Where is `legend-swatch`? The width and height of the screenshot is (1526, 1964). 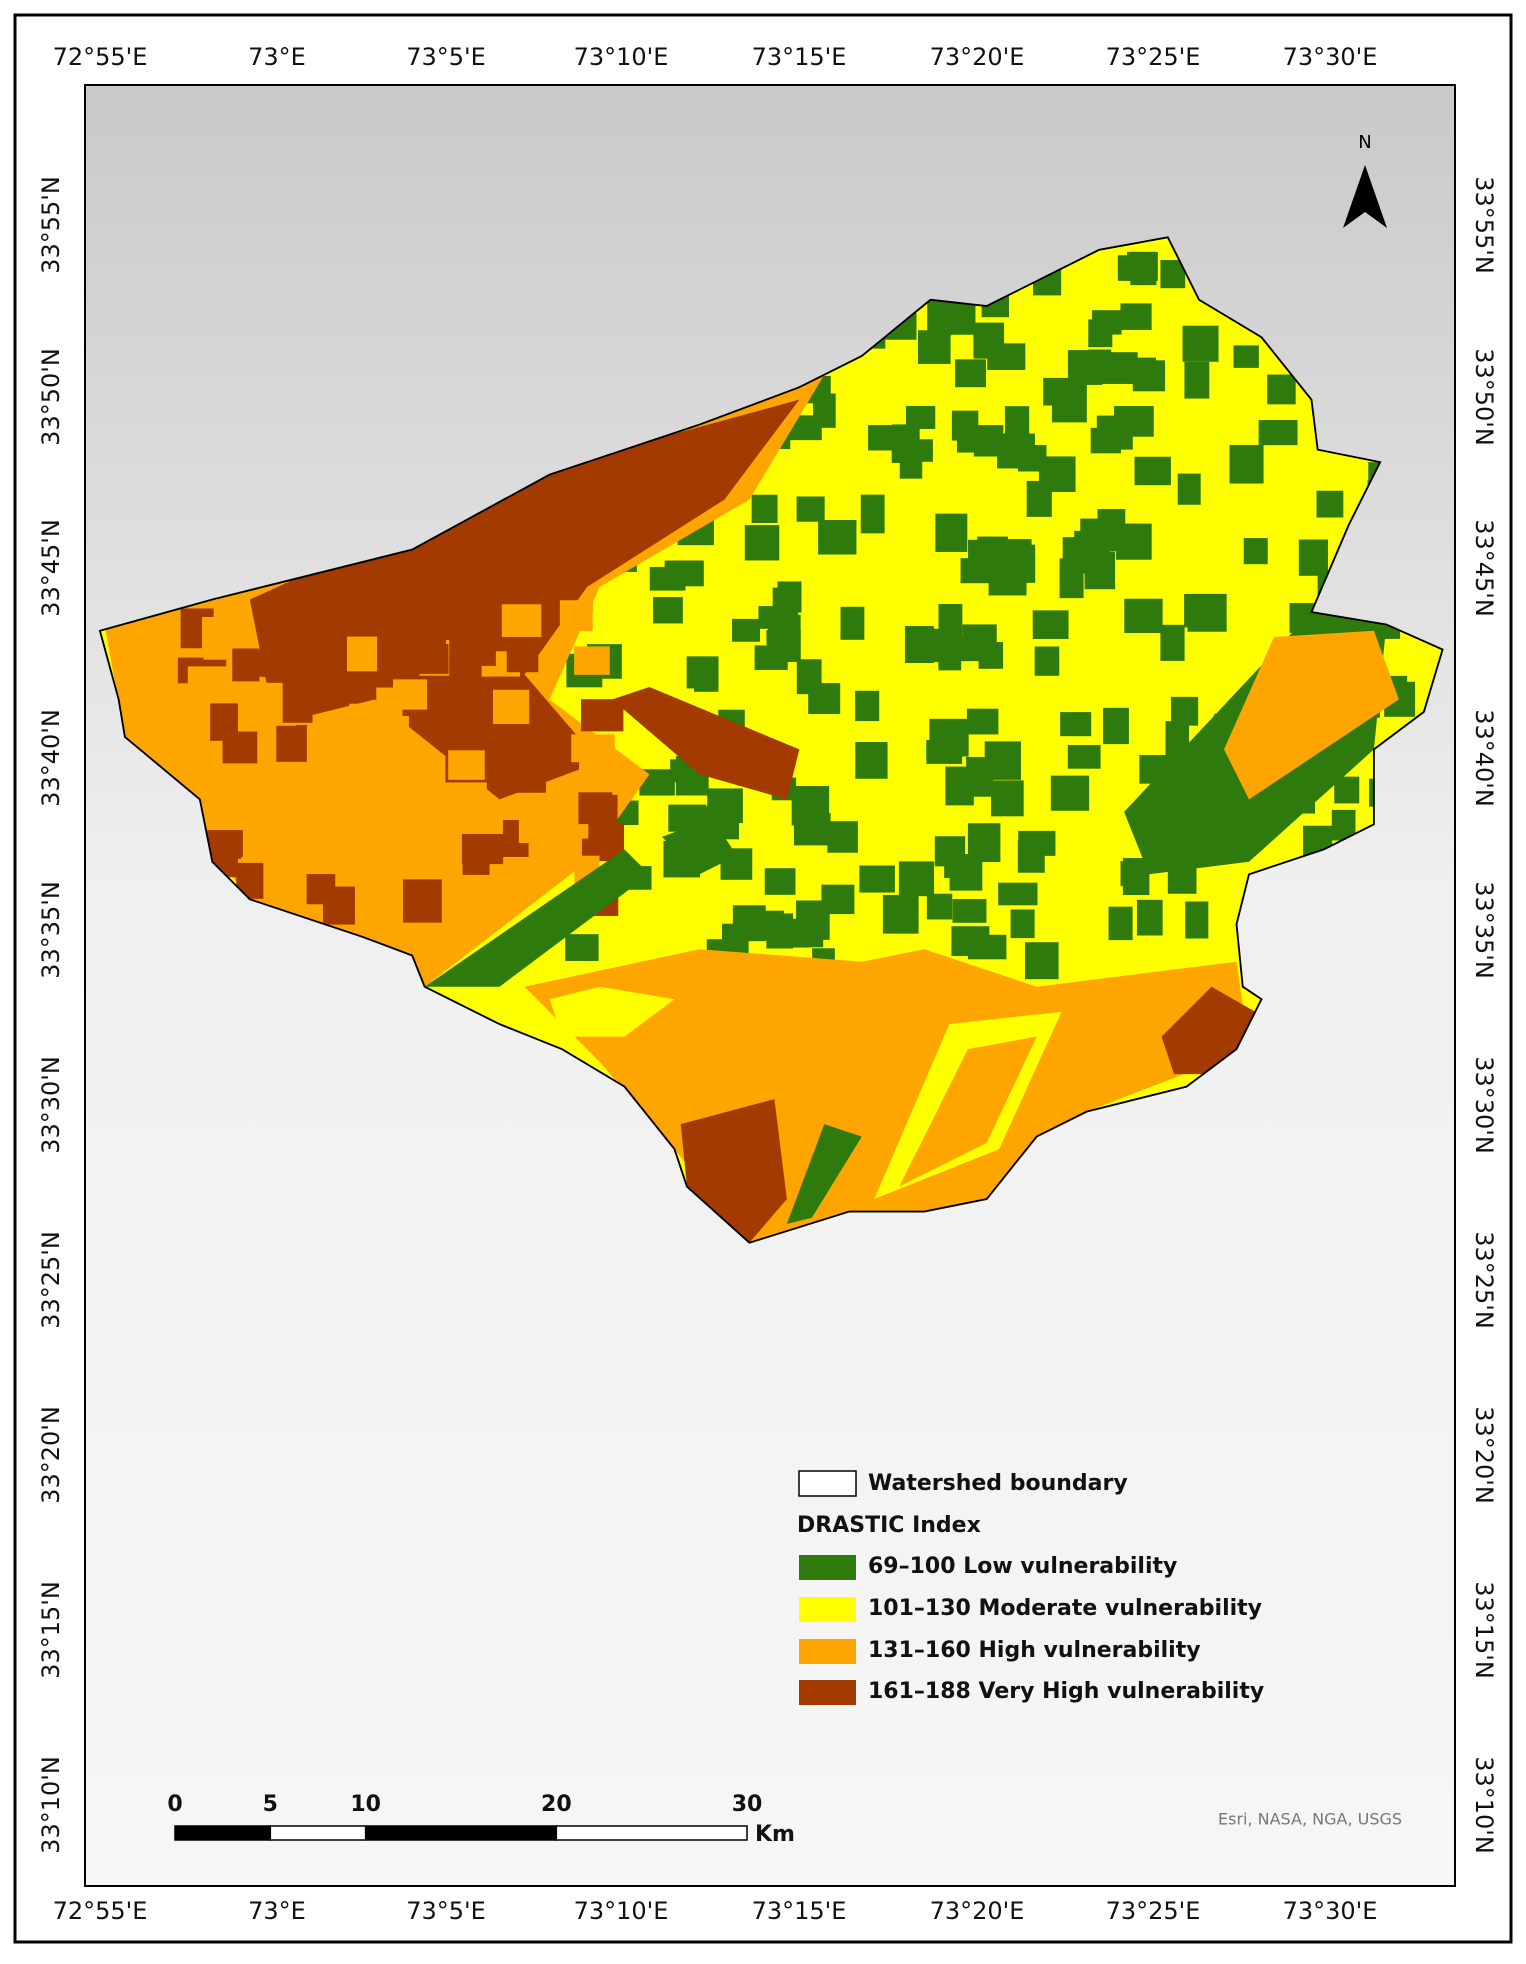 legend-swatch is located at coordinates (827, 1692).